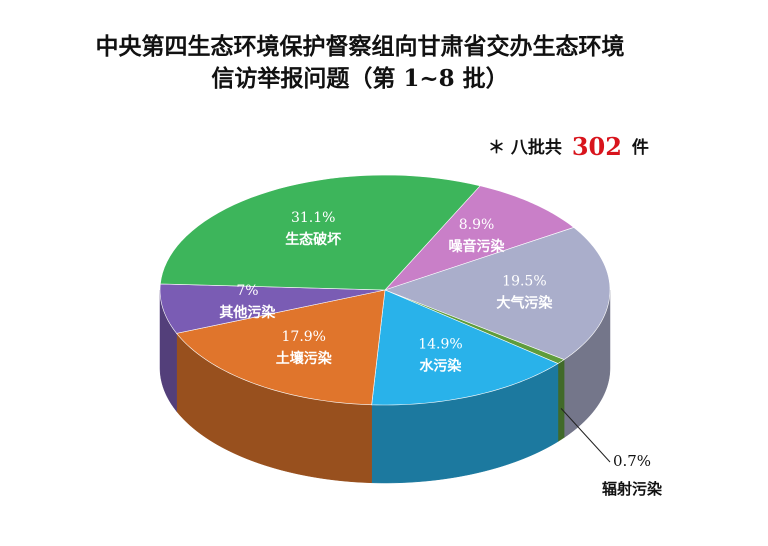  What do you see at coordinates (440, 365) in the screenshot?
I see `category-label: 水污染` at bounding box center [440, 365].